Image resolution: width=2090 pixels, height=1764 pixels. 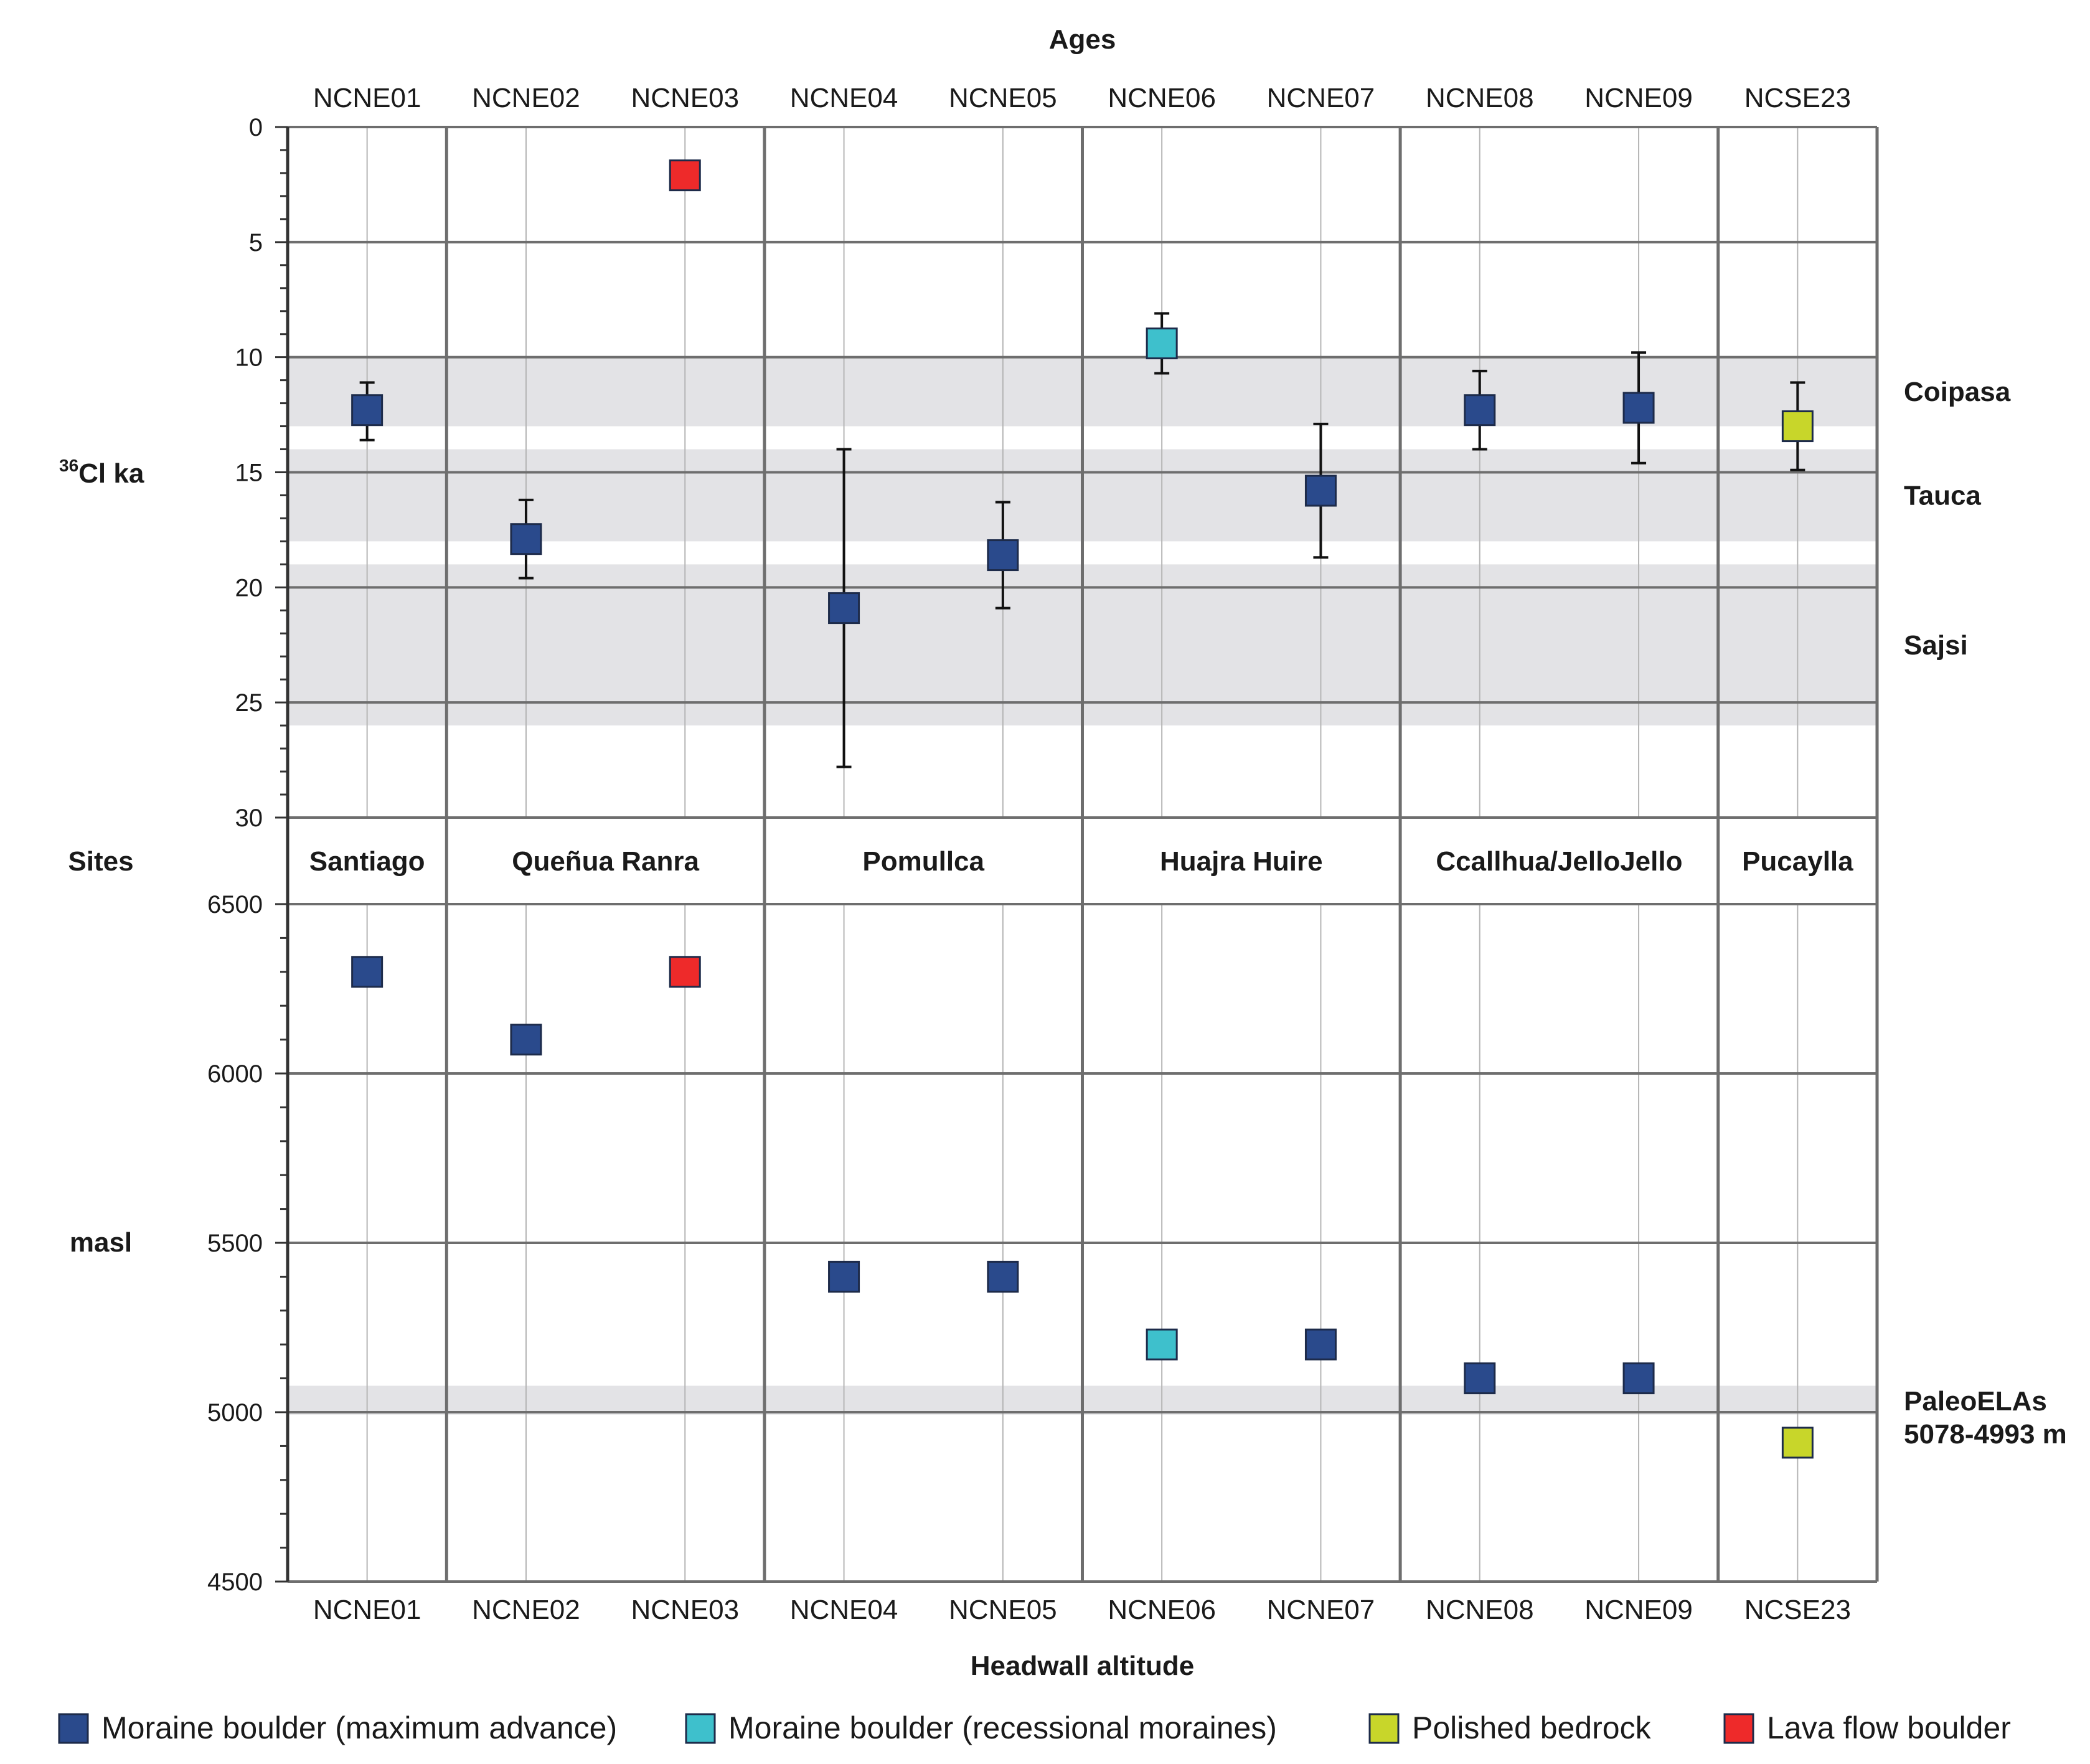 What do you see at coordinates (249, 358) in the screenshot?
I see `age-tick-label: 10` at bounding box center [249, 358].